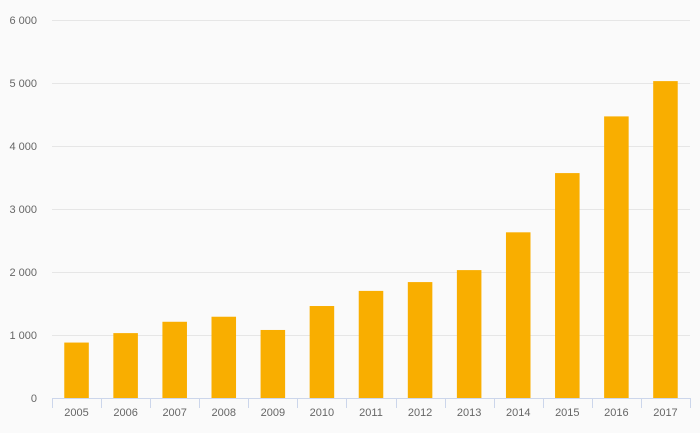 This screenshot has width=700, height=433. What do you see at coordinates (23, 84) in the screenshot?
I see `y-tick-label: 5 000` at bounding box center [23, 84].